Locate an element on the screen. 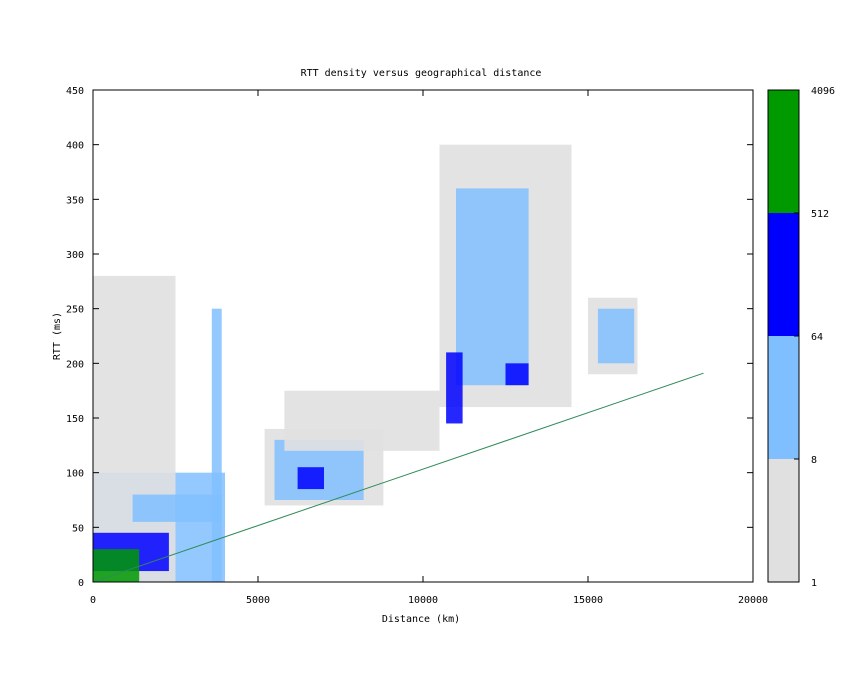 The width and height of the screenshot is (845, 673). y-tick-label: 150 is located at coordinates (75, 419).